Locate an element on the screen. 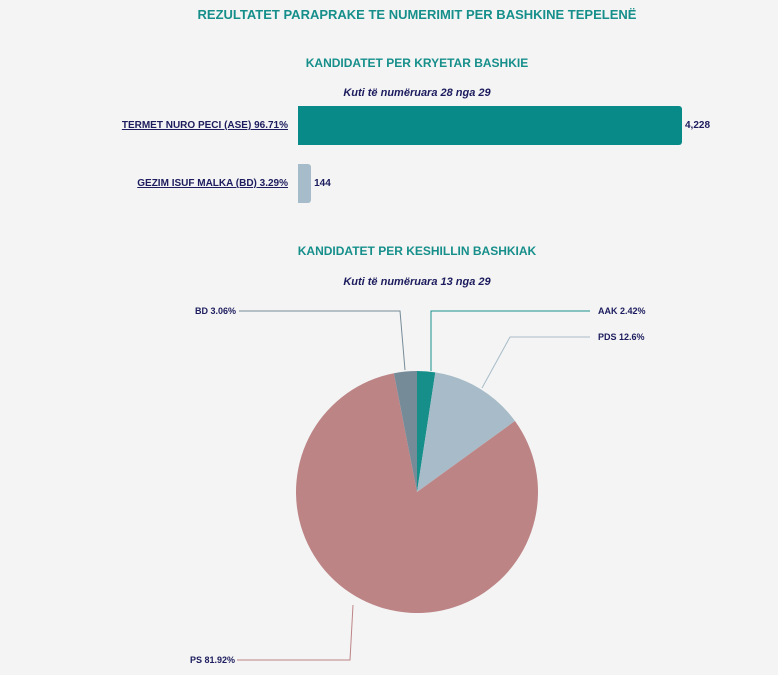 Image resolution: width=778 pixels, height=675 pixels. pie-slice-label: PDS 12.6% is located at coordinates (621, 337).